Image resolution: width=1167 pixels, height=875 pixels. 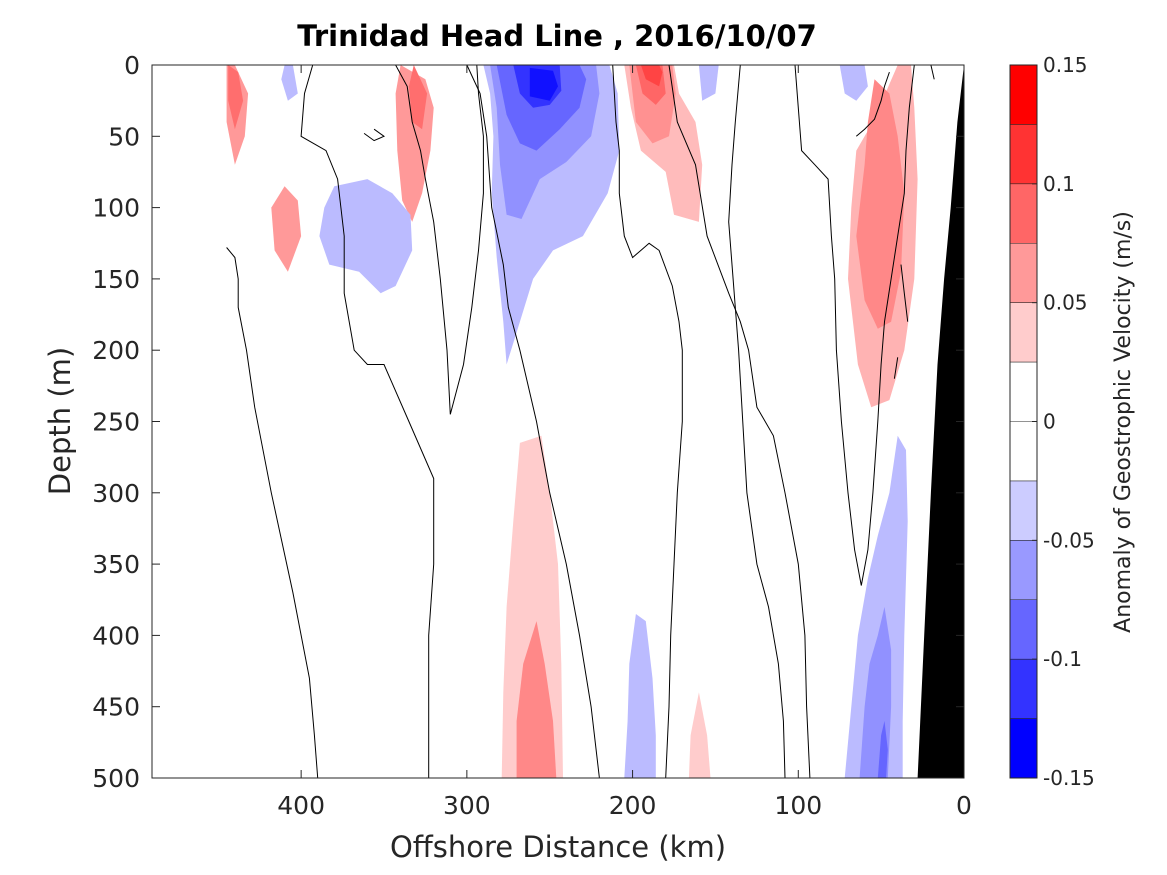 I want to click on colorbar-tick-label: 0.1, so click(x=1059, y=184).